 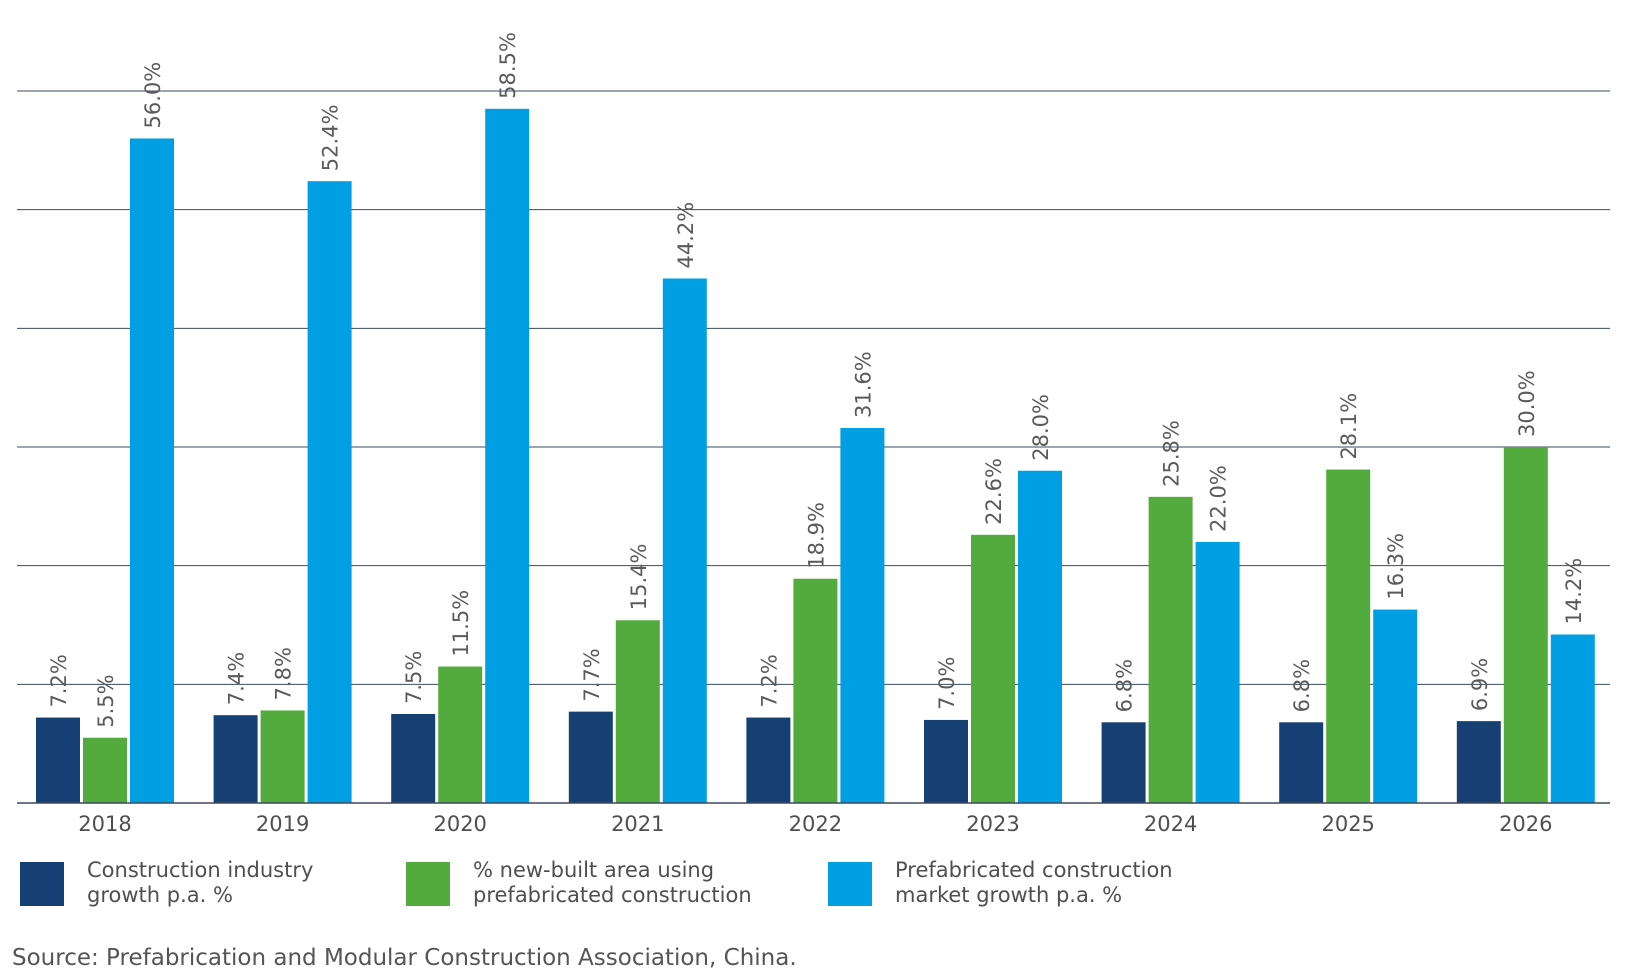 I want to click on x-tick-label: 2019, so click(x=282, y=824).